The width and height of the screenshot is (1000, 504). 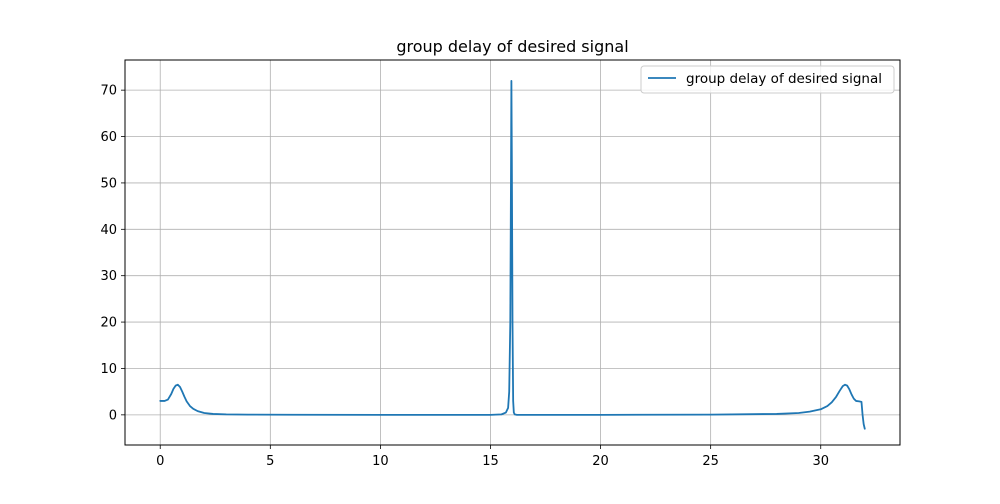 I want to click on y-tick-label: 10, so click(x=108, y=369).